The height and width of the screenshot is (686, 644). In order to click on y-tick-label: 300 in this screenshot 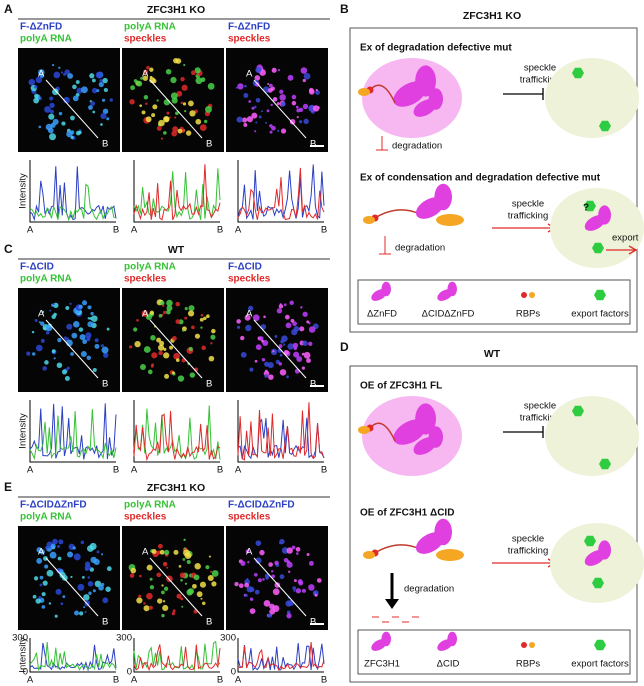, I will do `click(20, 638)`.